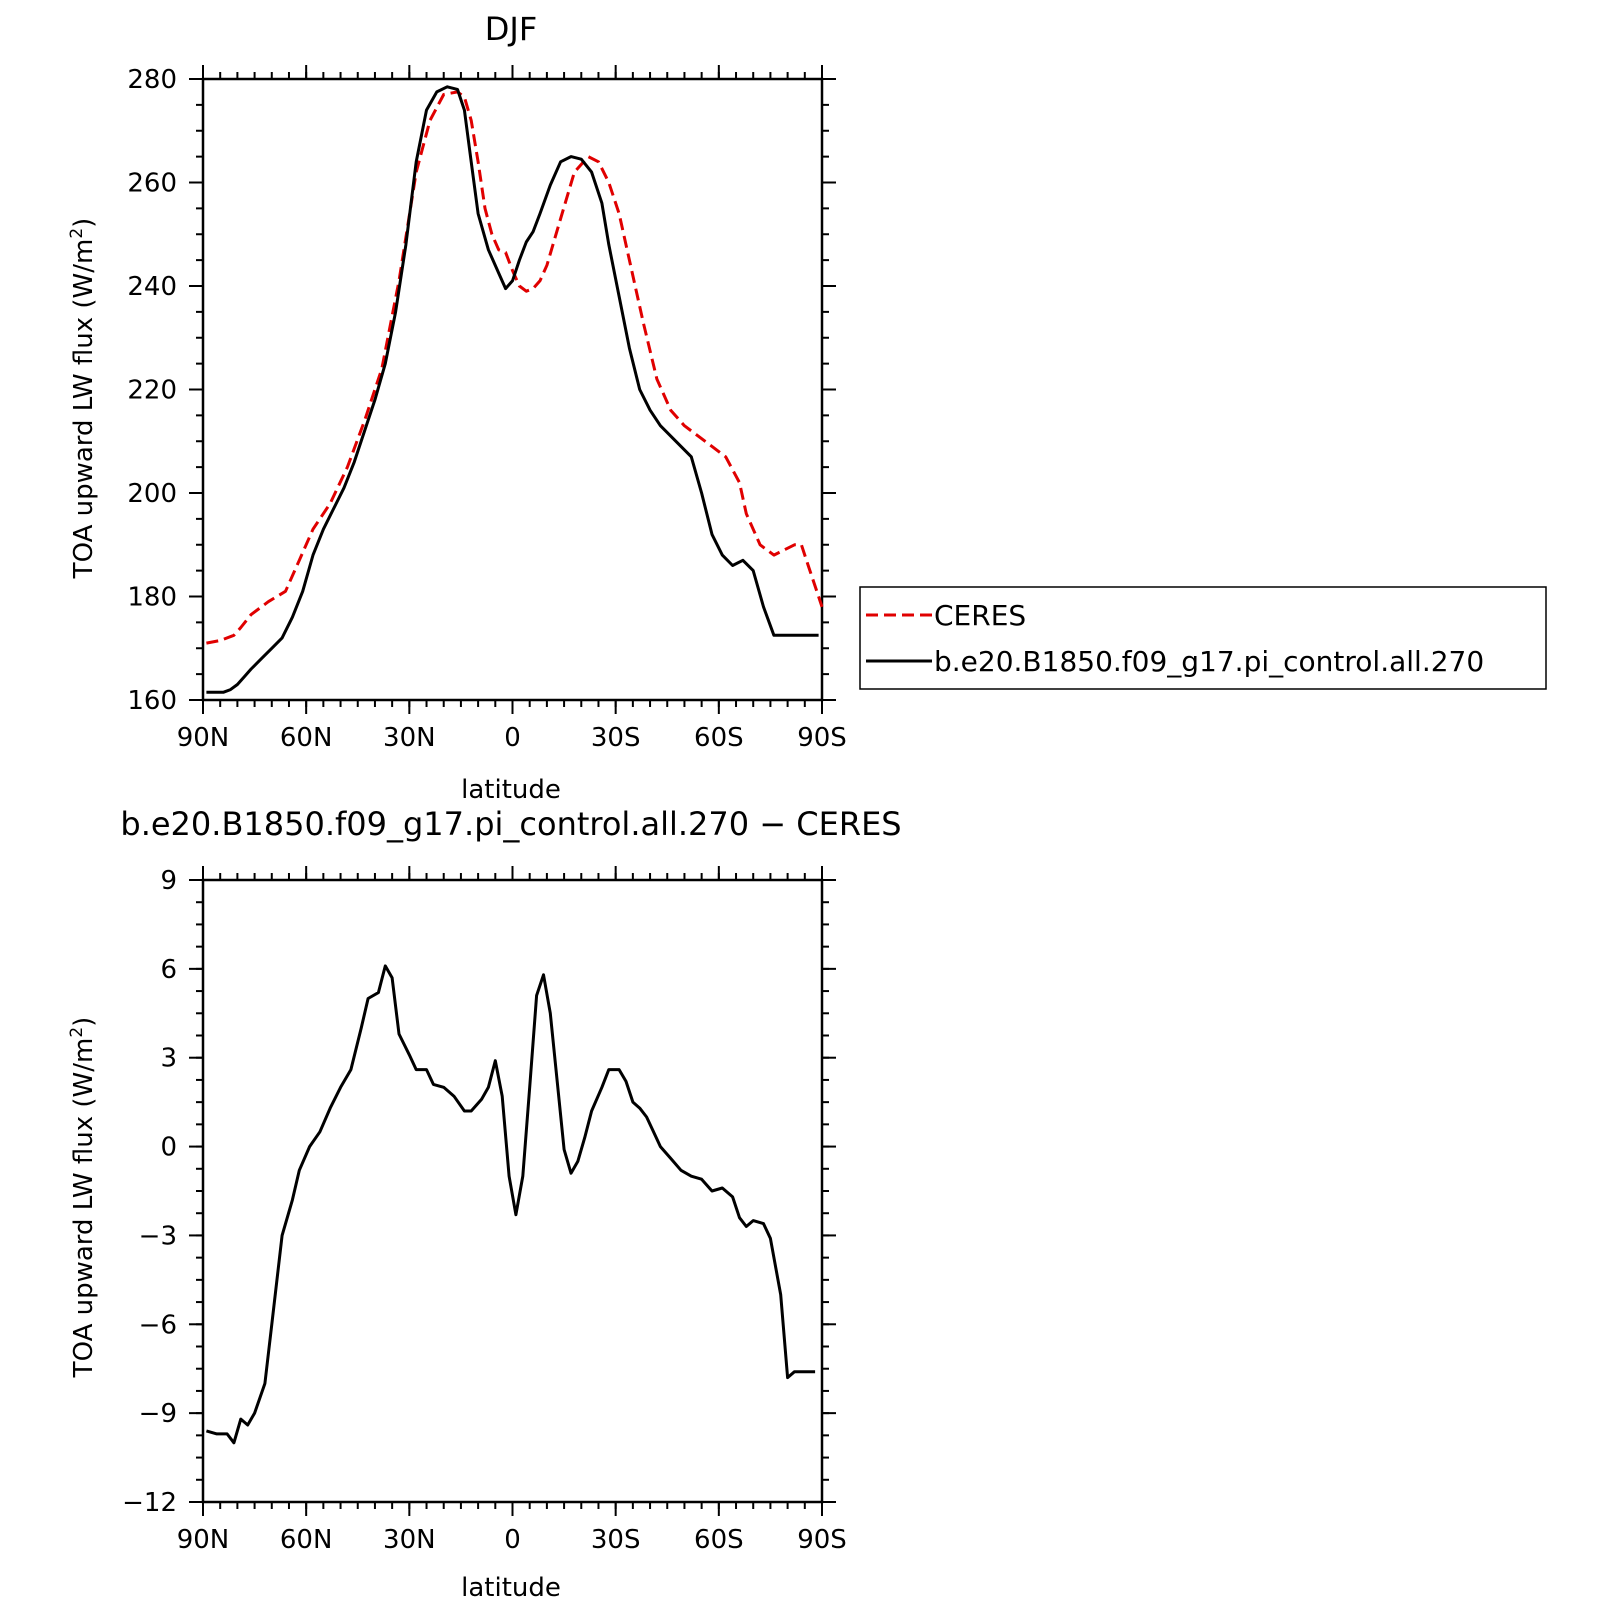 This screenshot has height=1602, width=1602. What do you see at coordinates (77, 233) in the screenshot?
I see `top-y-axis-label-sup: 2` at bounding box center [77, 233].